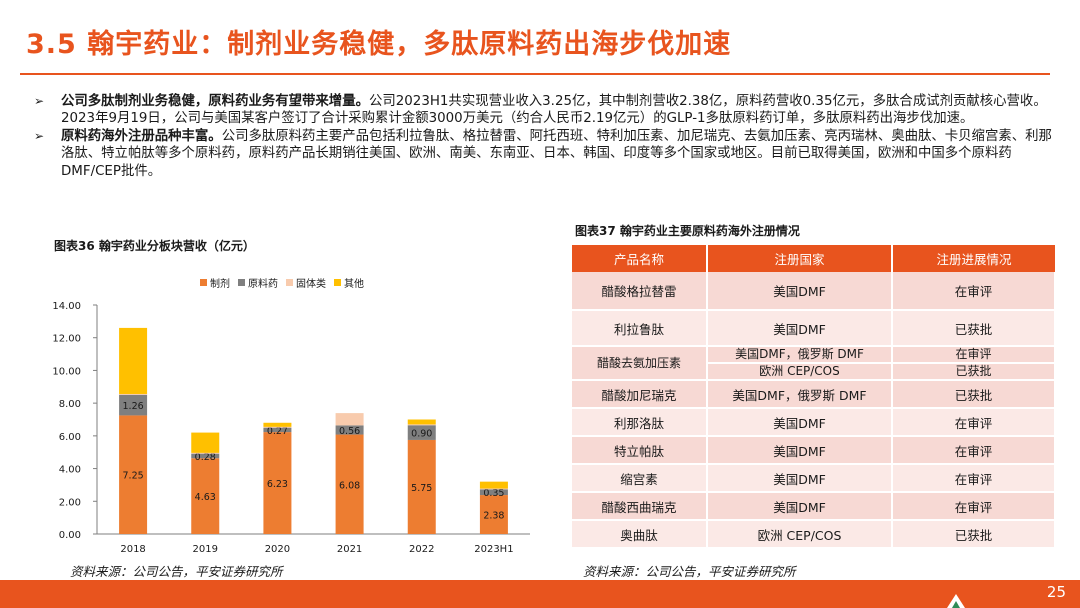  Describe the element at coordinates (687, 231) in the screenshot. I see `table-title: 图表37 翰宇药业主要原料药海外注册情况` at that location.